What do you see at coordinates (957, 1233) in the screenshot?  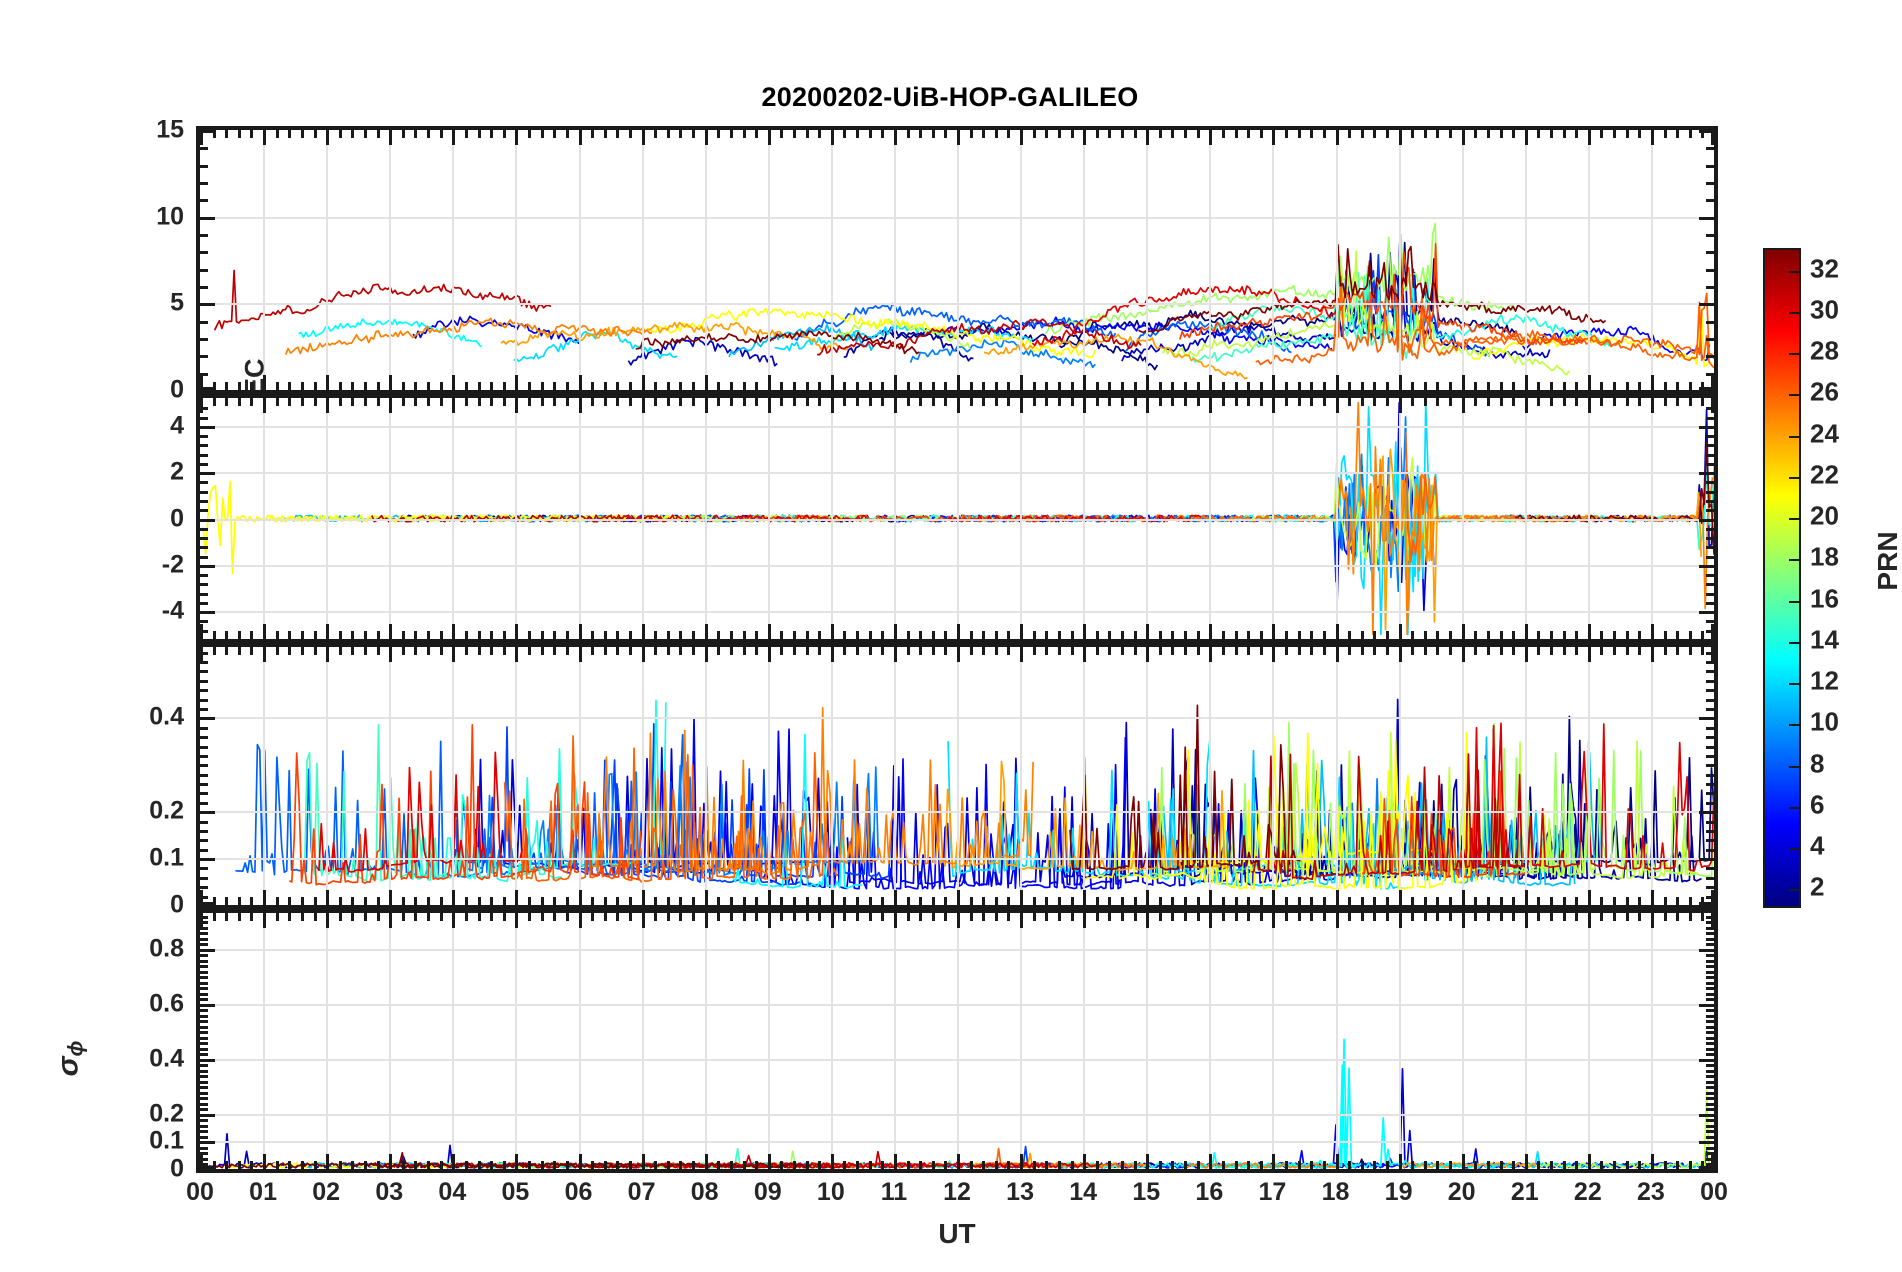 I see `x-axis-title: UT` at bounding box center [957, 1233].